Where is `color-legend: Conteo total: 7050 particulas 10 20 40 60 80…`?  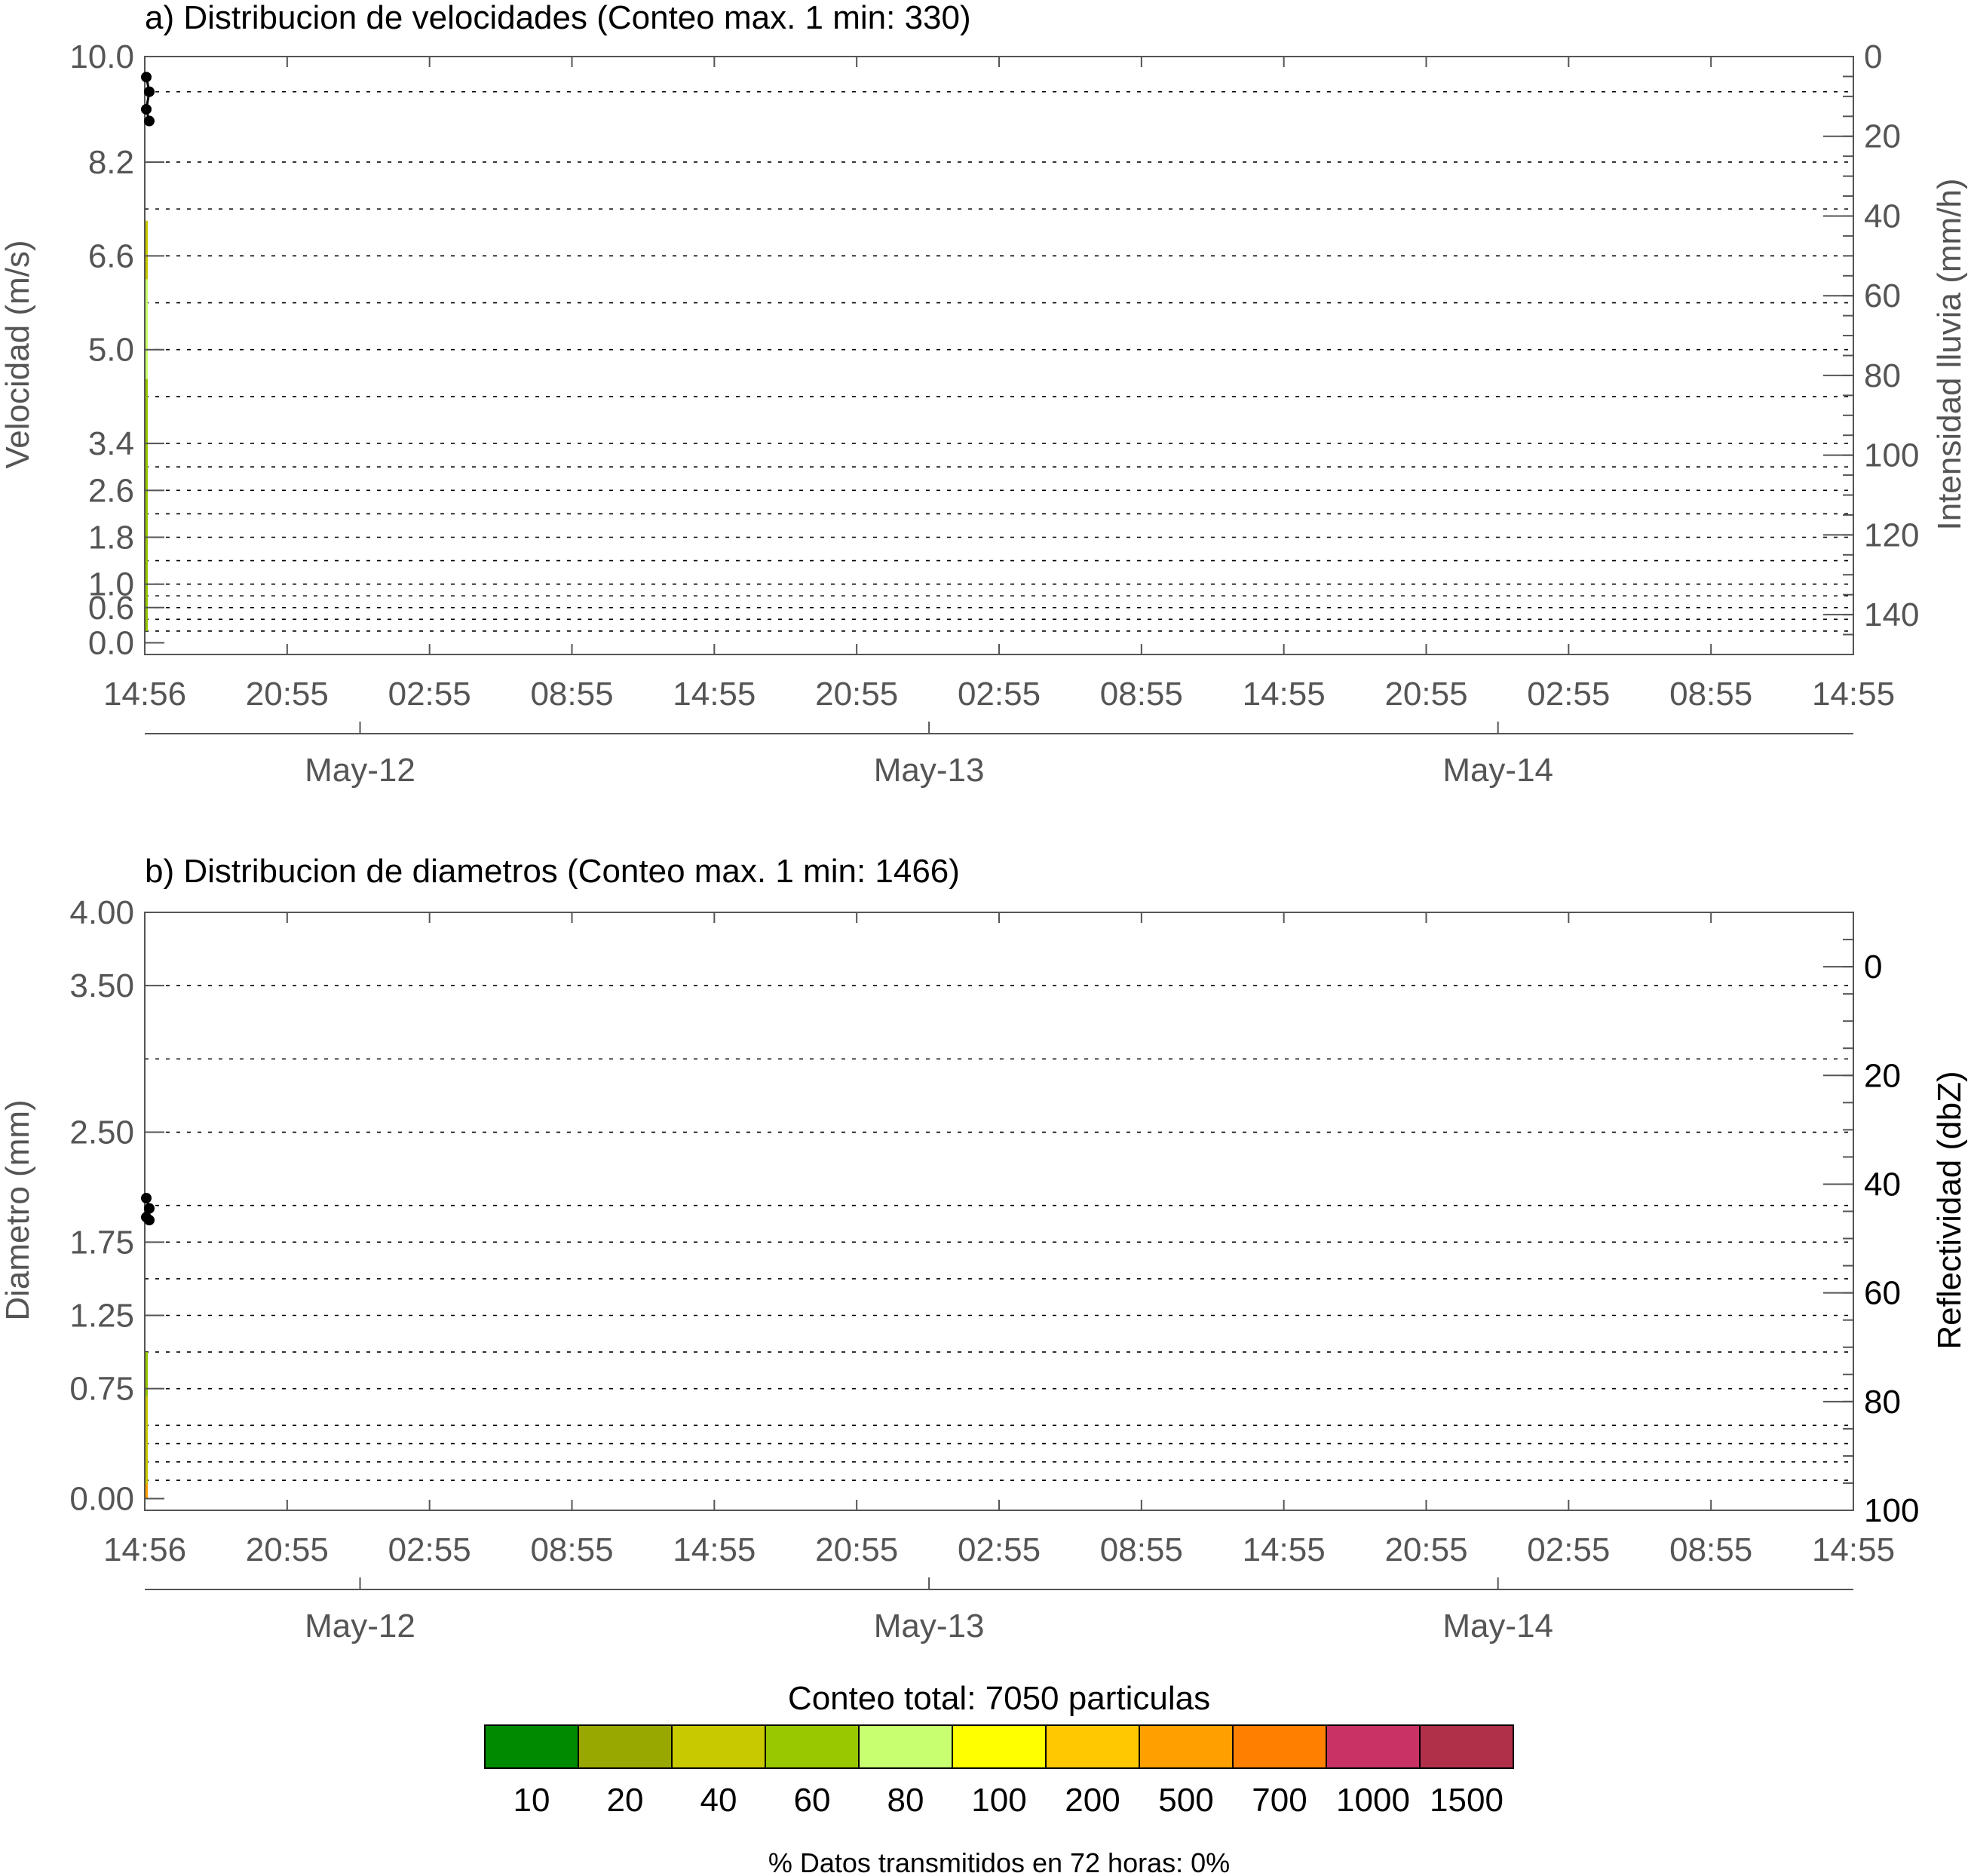 color-legend: Conteo total: 7050 particulas 10 20 40 60 80… is located at coordinates (999, 1749).